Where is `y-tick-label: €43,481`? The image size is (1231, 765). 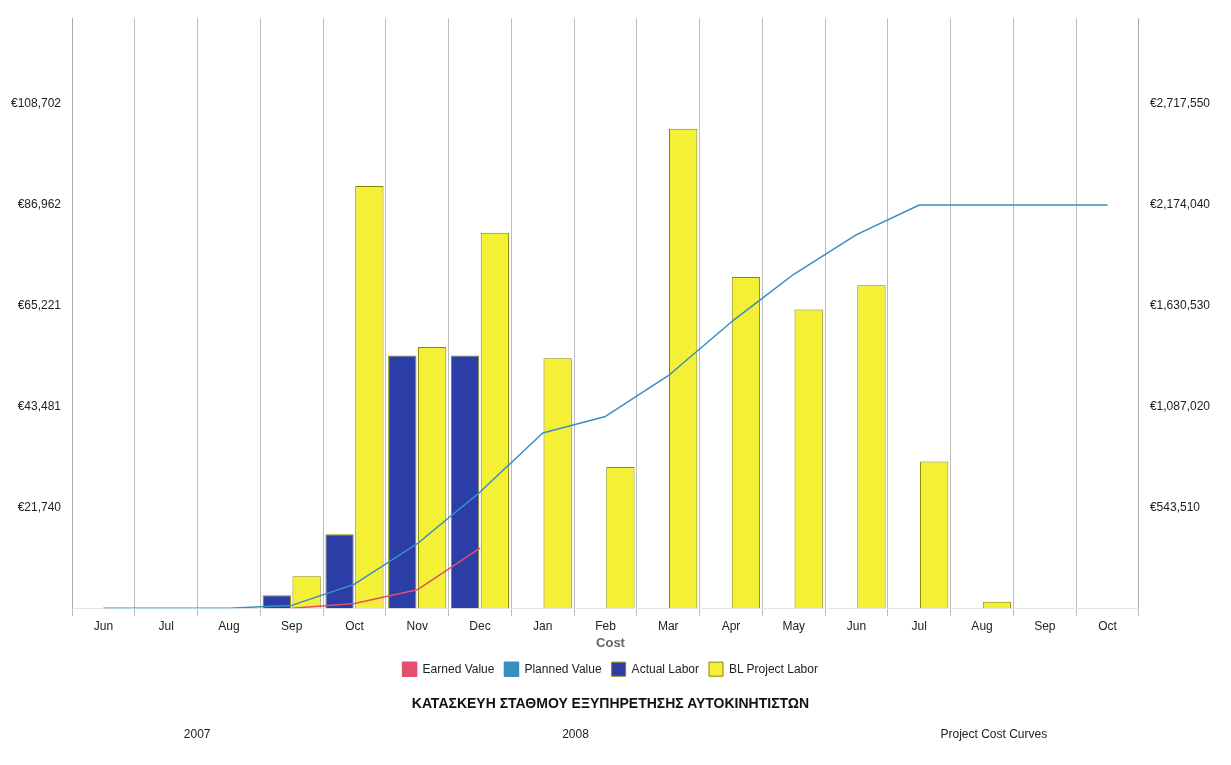
y-tick-label: €43,481 is located at coordinates (39, 405).